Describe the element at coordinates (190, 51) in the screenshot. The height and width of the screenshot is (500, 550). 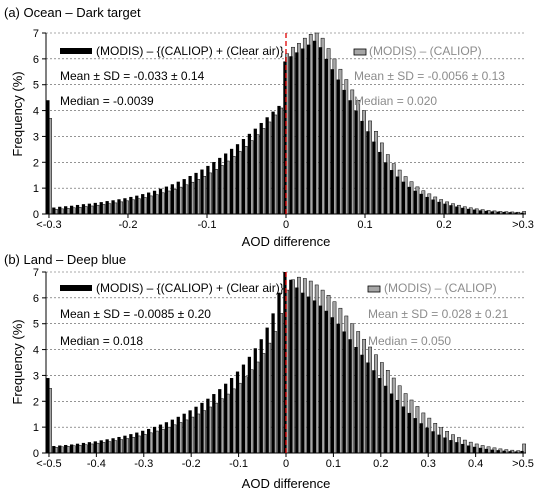
I see `legend-label-black: (MODIS) – {(CALIOP) + (Clear air)}` at that location.